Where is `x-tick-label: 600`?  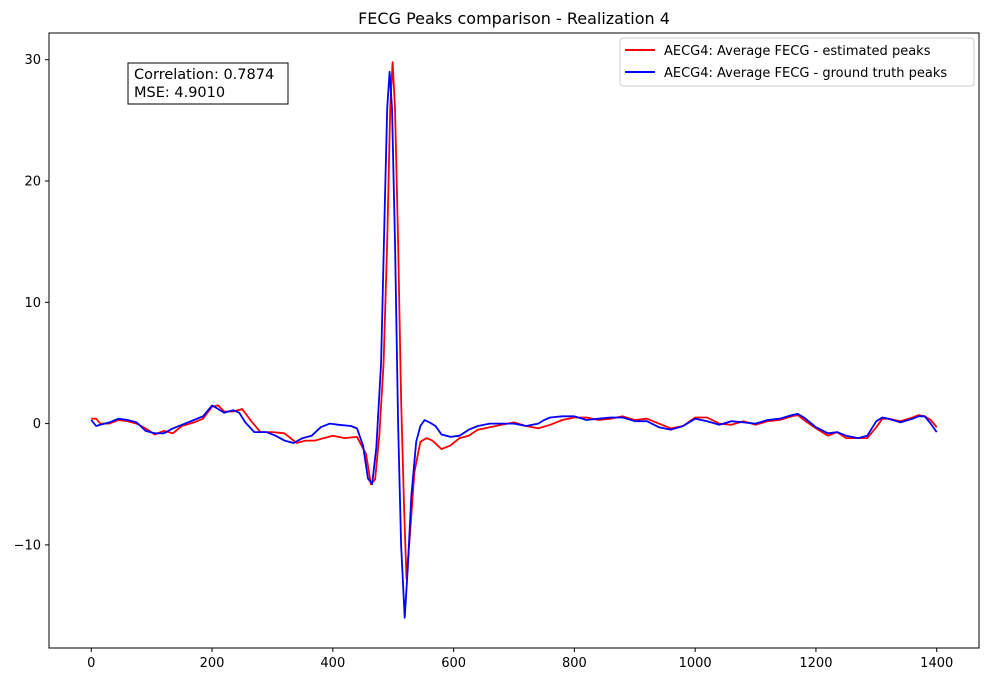 x-tick-label: 600 is located at coordinates (453, 663).